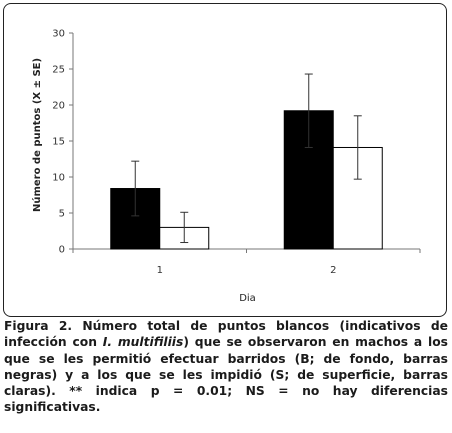  I want to click on x-axis-title: Dia, so click(247, 298).